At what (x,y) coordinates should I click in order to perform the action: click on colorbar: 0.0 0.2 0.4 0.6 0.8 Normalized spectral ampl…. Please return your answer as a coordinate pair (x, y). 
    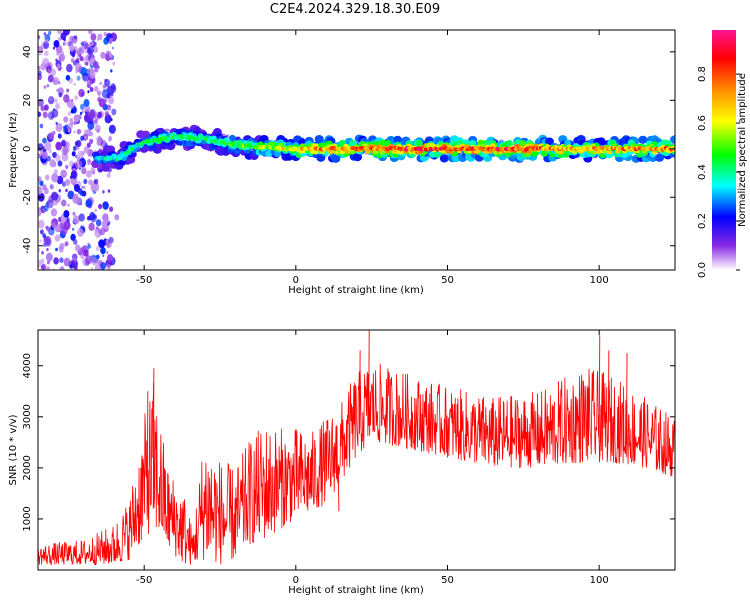
    Looking at the image, I should click on (722, 154).